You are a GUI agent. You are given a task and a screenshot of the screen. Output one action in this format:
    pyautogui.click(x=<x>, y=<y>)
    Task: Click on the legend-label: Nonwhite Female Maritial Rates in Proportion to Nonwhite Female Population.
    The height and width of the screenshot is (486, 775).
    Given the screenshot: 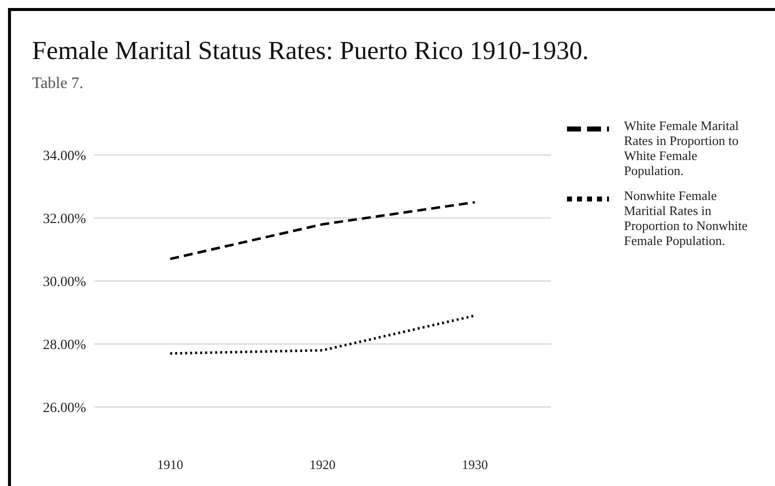 What is the action you would take?
    pyautogui.click(x=686, y=218)
    